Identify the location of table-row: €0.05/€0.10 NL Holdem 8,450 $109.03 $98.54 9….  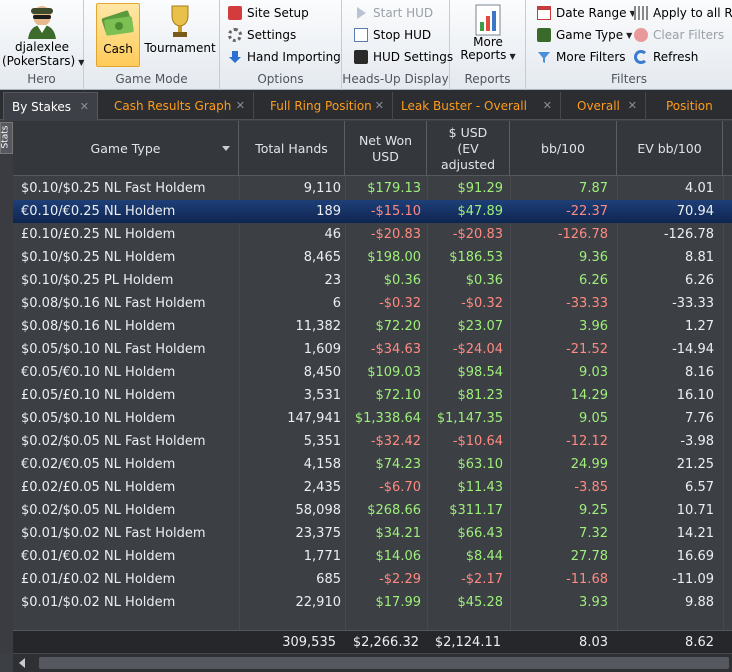
(372, 372).